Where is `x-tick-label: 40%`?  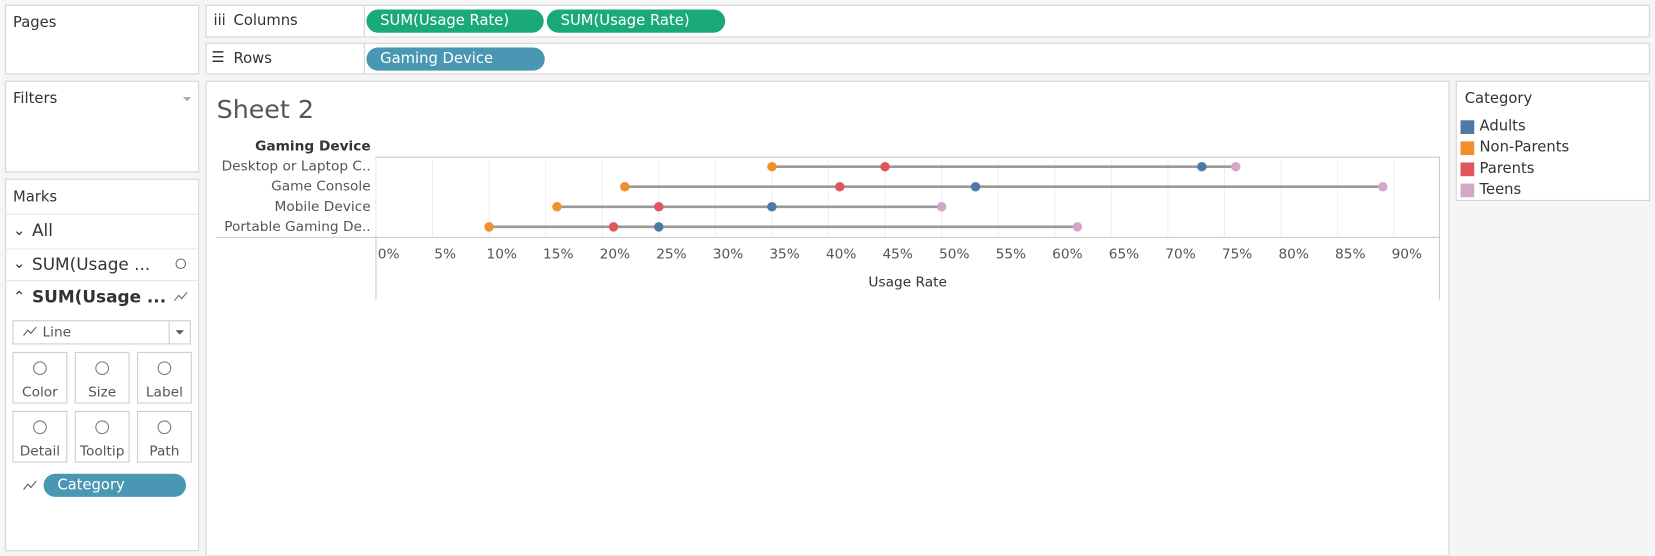 x-tick-label: 40% is located at coordinates (841, 254).